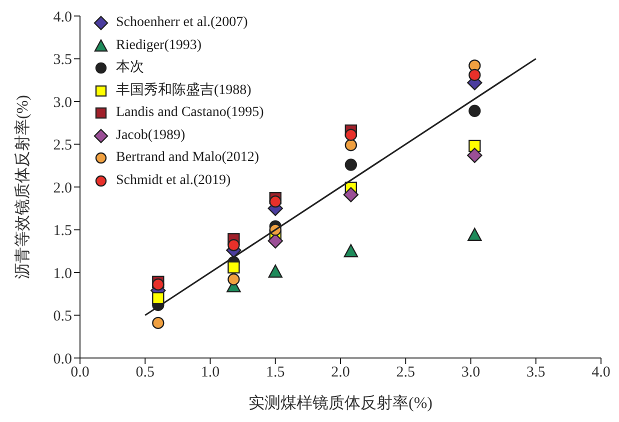 The height and width of the screenshot is (422, 619). I want to click on y-tick-label: 1.5, so click(62, 231).